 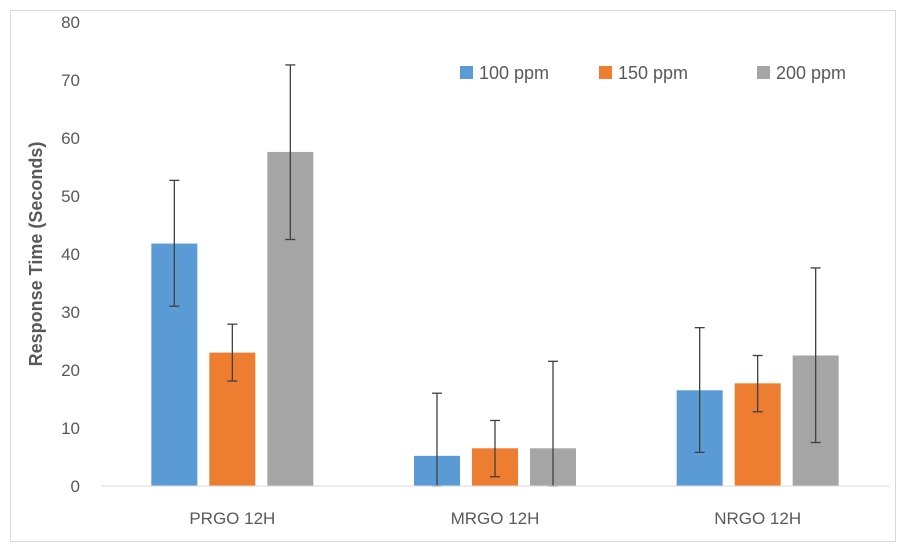 What do you see at coordinates (232, 518) in the screenshot?
I see `x-tick-label: PRGO 12H` at bounding box center [232, 518].